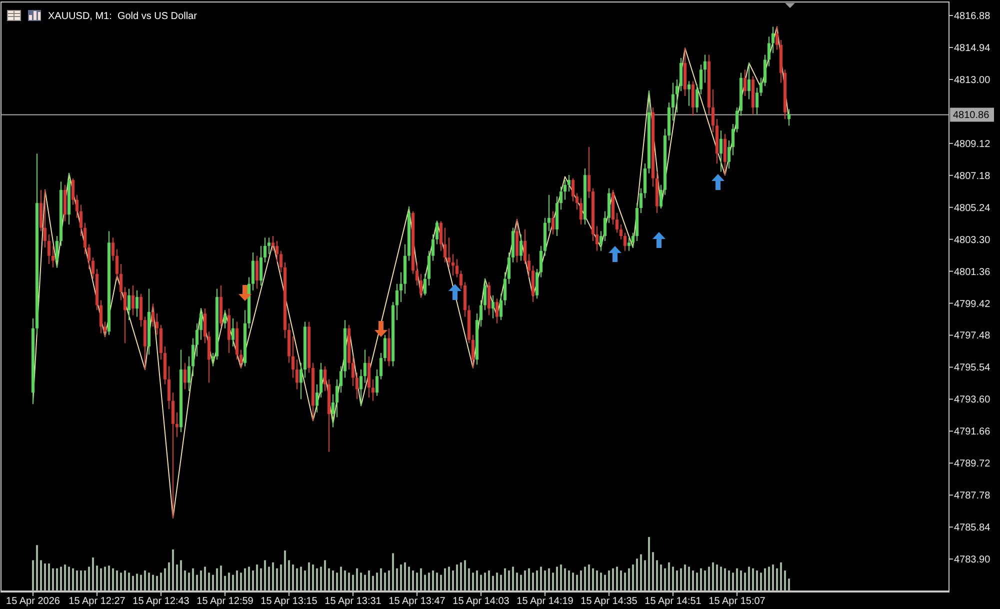 The height and width of the screenshot is (609, 1000). Describe the element at coordinates (225, 601) in the screenshot. I see `x-tick-label: 15 Apr 12:59` at that location.